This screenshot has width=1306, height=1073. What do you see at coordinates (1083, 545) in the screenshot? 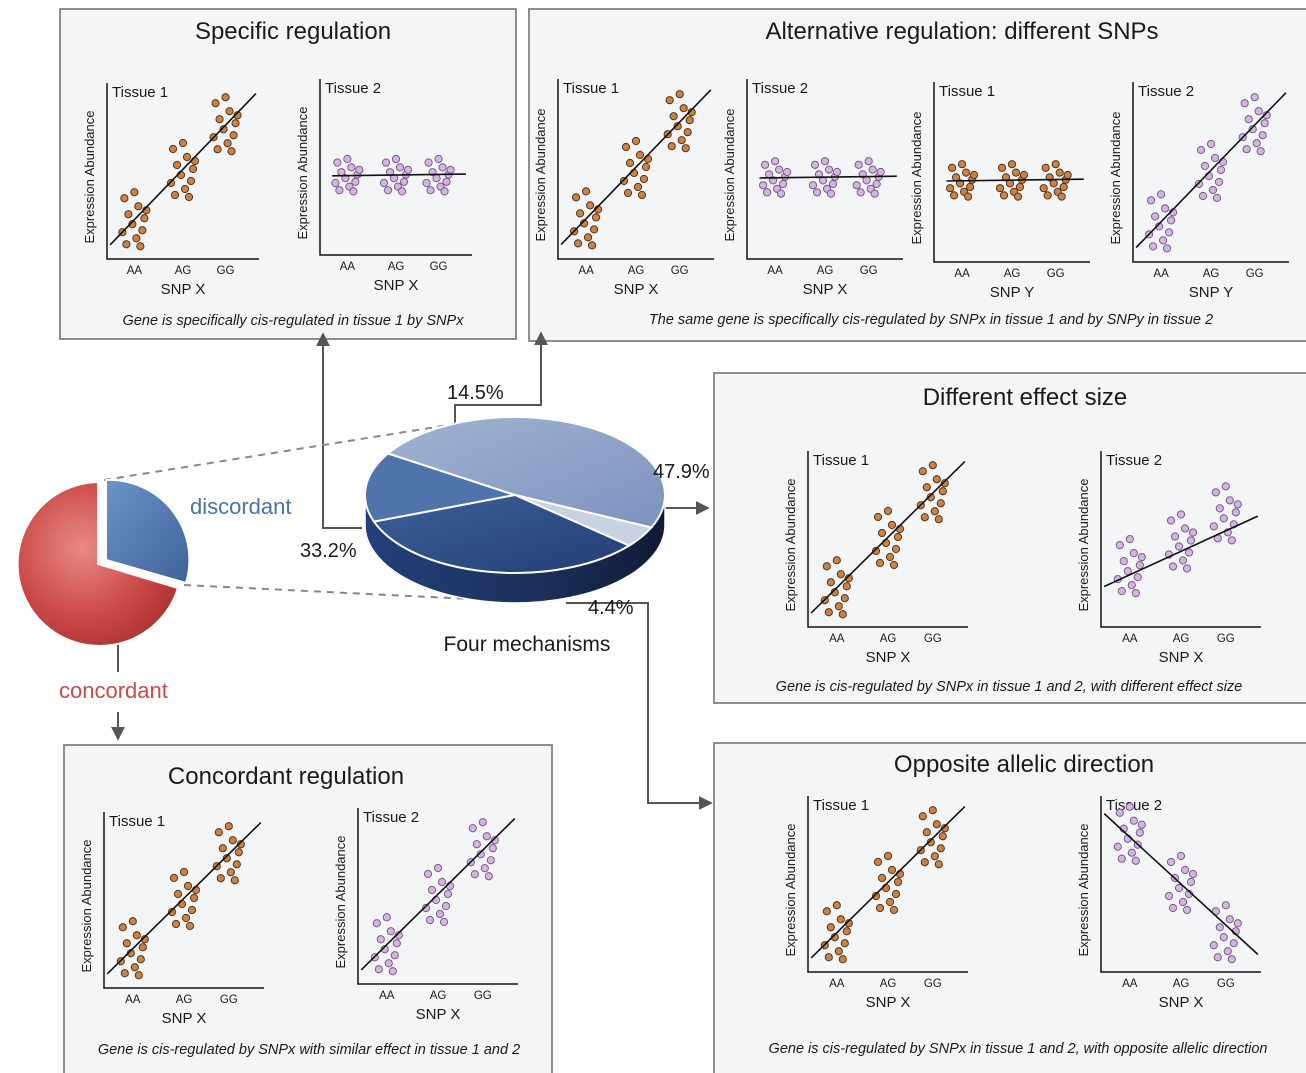
I see `plot-ylabel: Expression Abundance` at bounding box center [1083, 545].